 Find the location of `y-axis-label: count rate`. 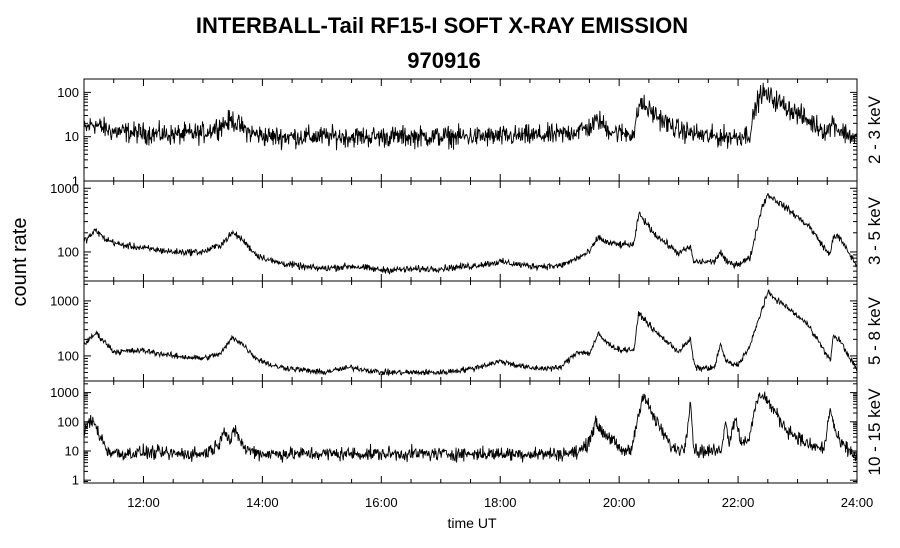

y-axis-label: count rate is located at coordinates (20, 262).